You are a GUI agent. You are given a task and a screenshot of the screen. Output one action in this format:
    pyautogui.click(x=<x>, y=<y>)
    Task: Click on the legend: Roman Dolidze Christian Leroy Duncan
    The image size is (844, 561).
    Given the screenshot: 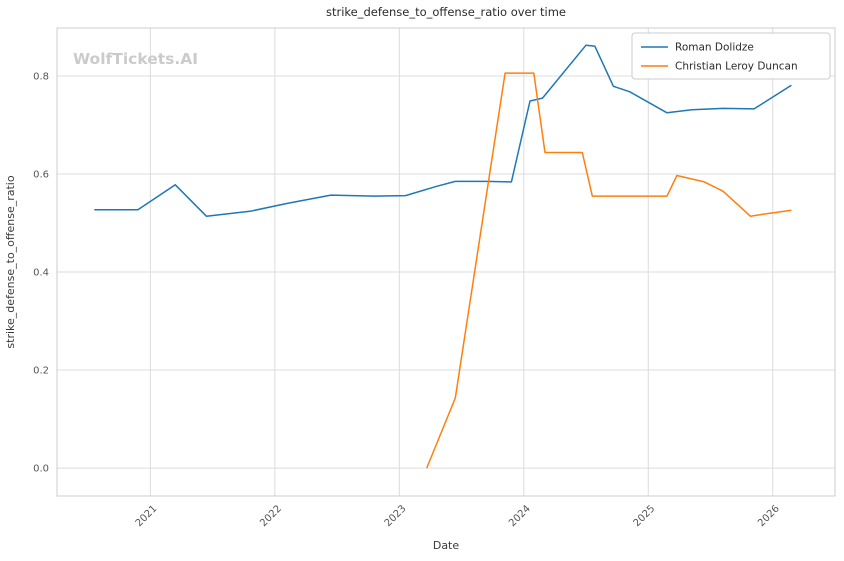 What is the action you would take?
    pyautogui.click(x=731, y=56)
    